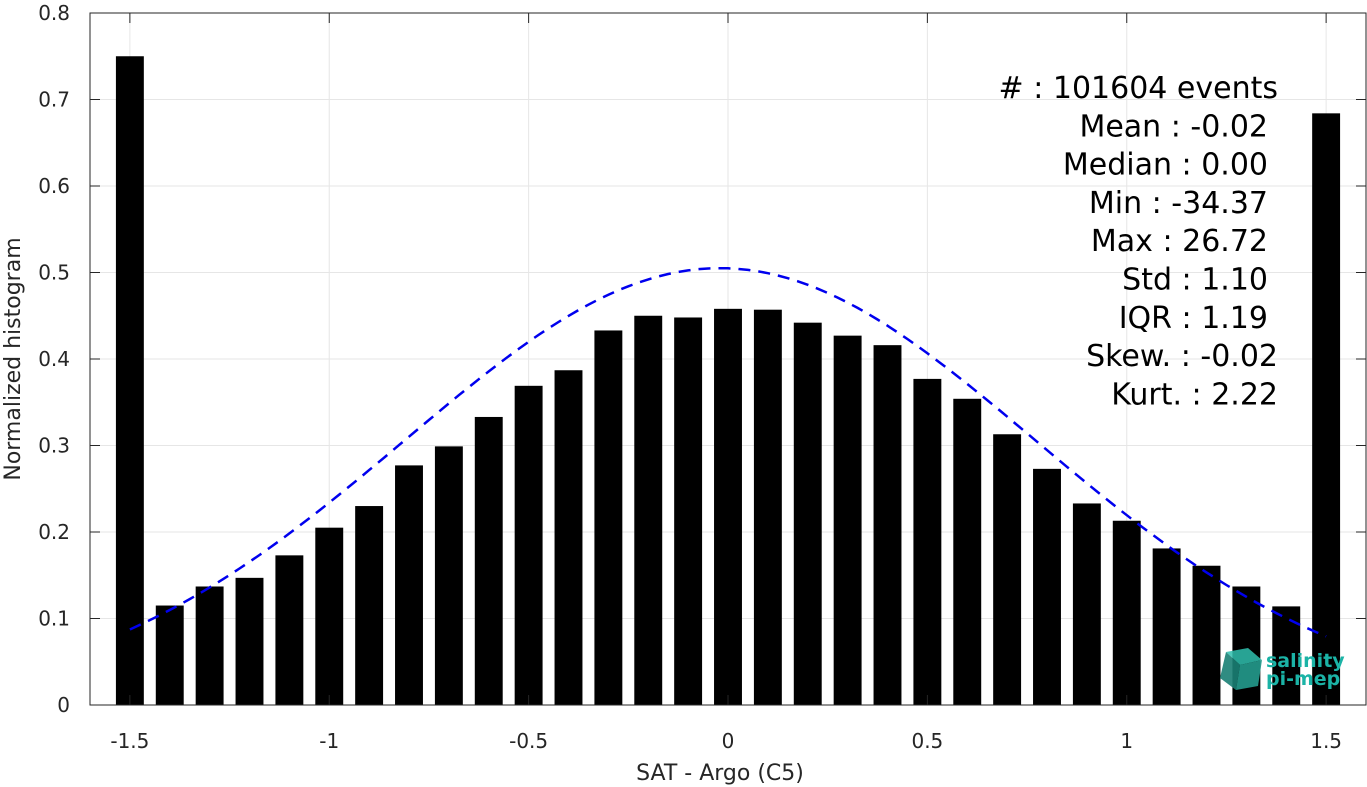 The width and height of the screenshot is (1367, 787). What do you see at coordinates (54, 186) in the screenshot?
I see `y-tick-label-6: 0.6` at bounding box center [54, 186].